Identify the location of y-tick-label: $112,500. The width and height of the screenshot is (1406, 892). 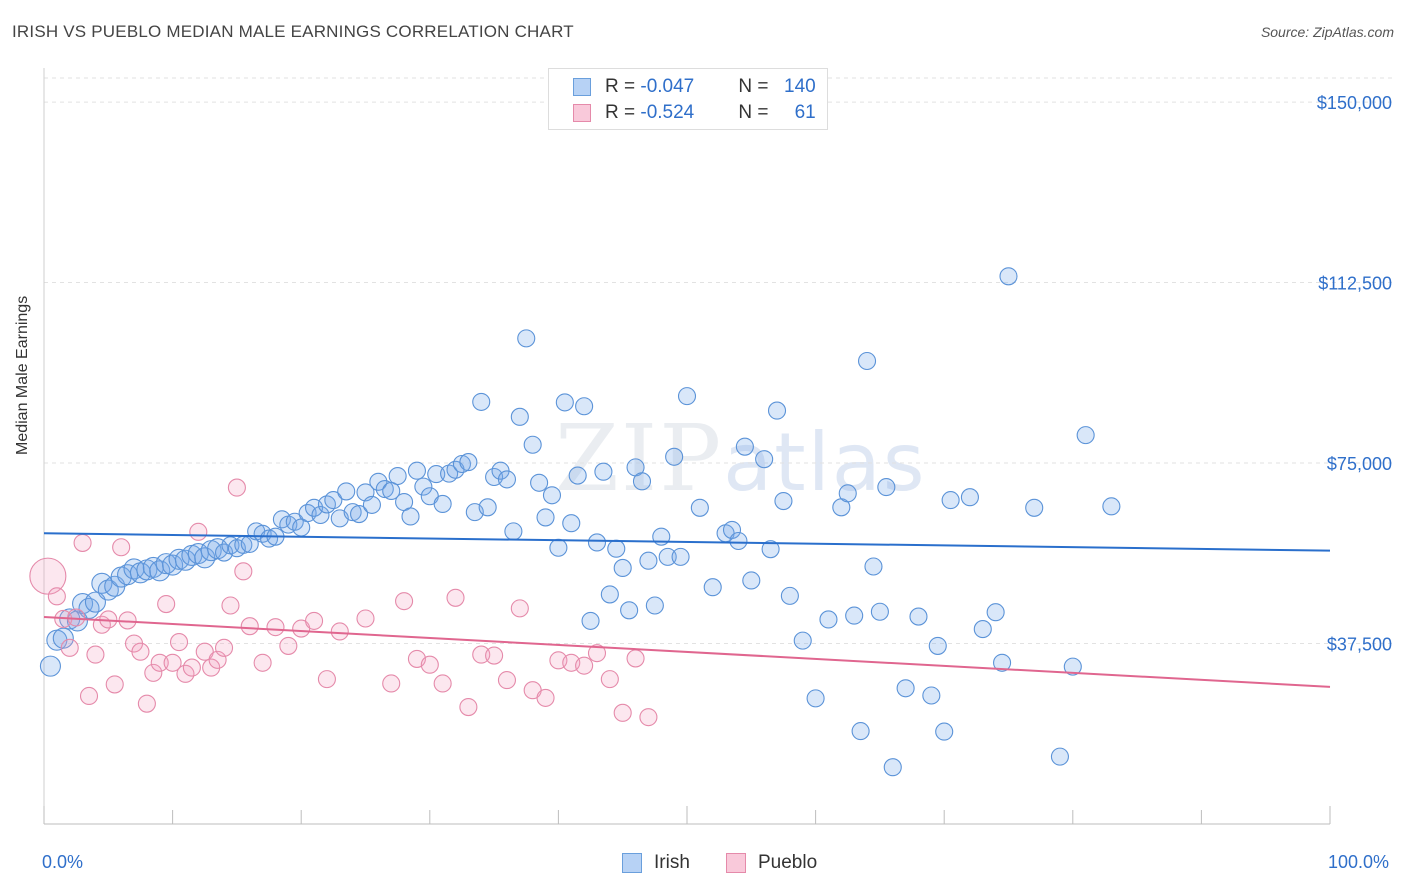
(1355, 284).